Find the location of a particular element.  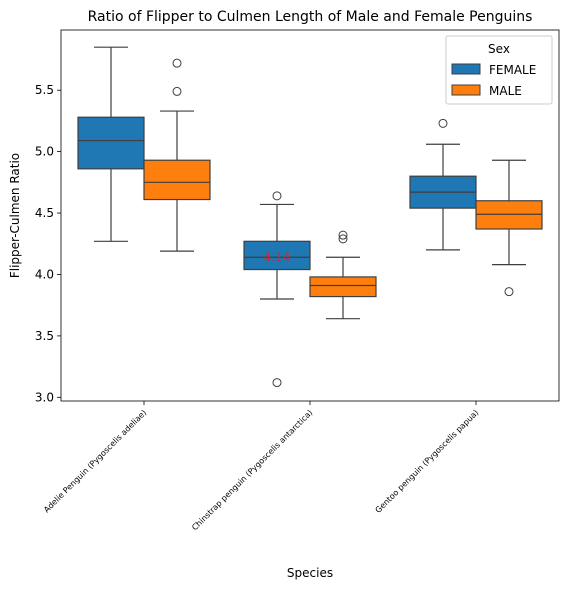

median-annotation: 4.14 is located at coordinates (277, 257).